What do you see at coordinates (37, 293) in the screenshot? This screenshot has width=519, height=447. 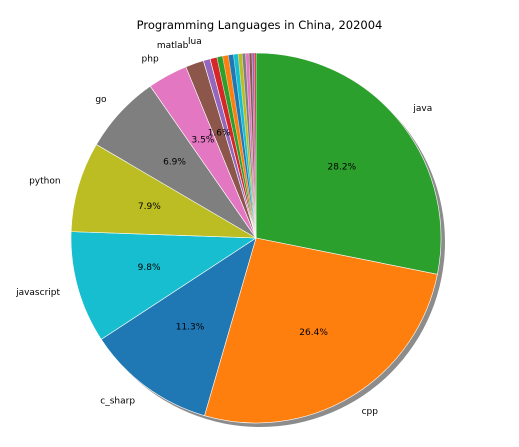 I see `pie-category-label-javascript: javascript` at bounding box center [37, 293].